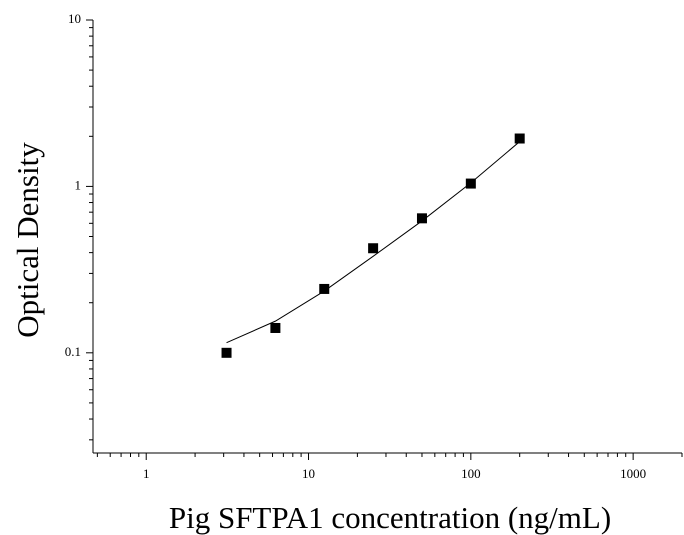  I want to click on x-tick-label: 1, so click(146, 473).